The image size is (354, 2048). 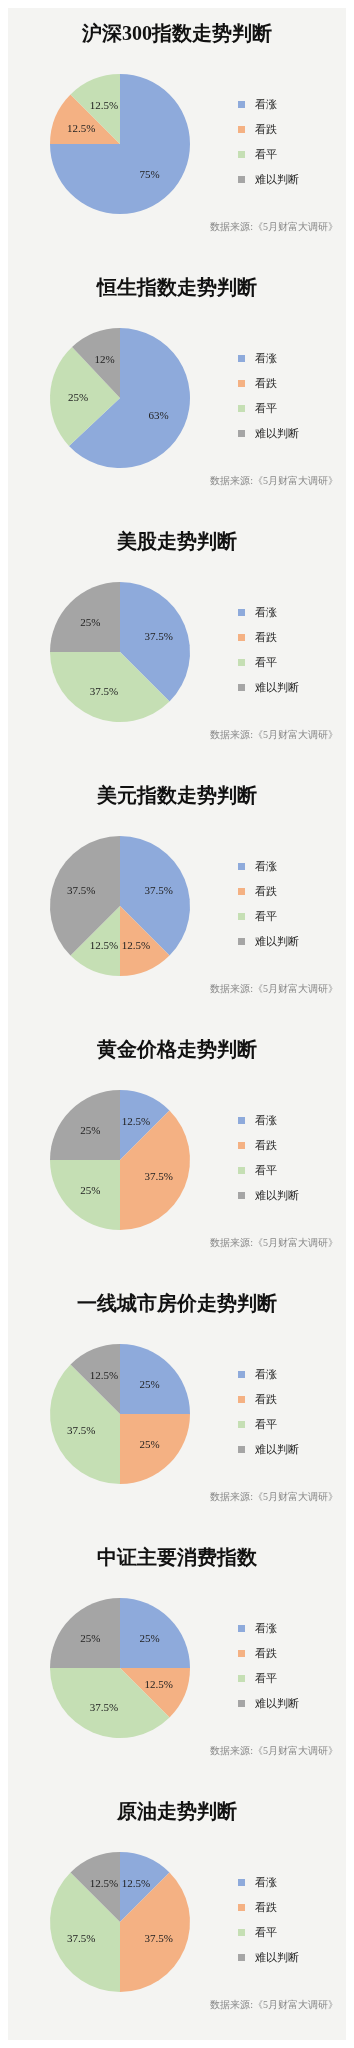 What do you see at coordinates (149, 173) in the screenshot?
I see `data-label: 75%` at bounding box center [149, 173].